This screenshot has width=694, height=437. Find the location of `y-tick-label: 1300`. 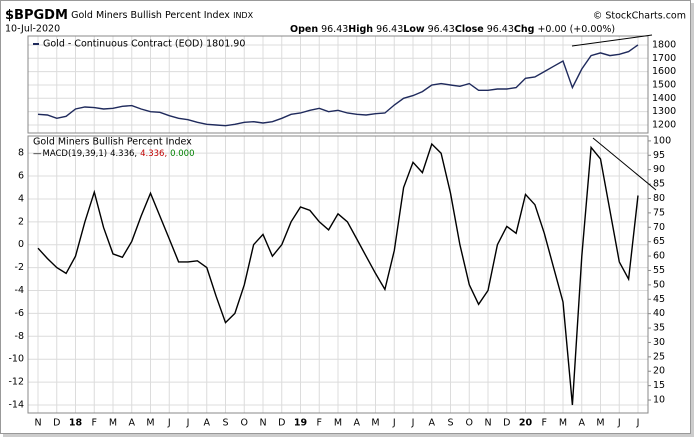

y-tick-label: 1300 is located at coordinates (664, 111).